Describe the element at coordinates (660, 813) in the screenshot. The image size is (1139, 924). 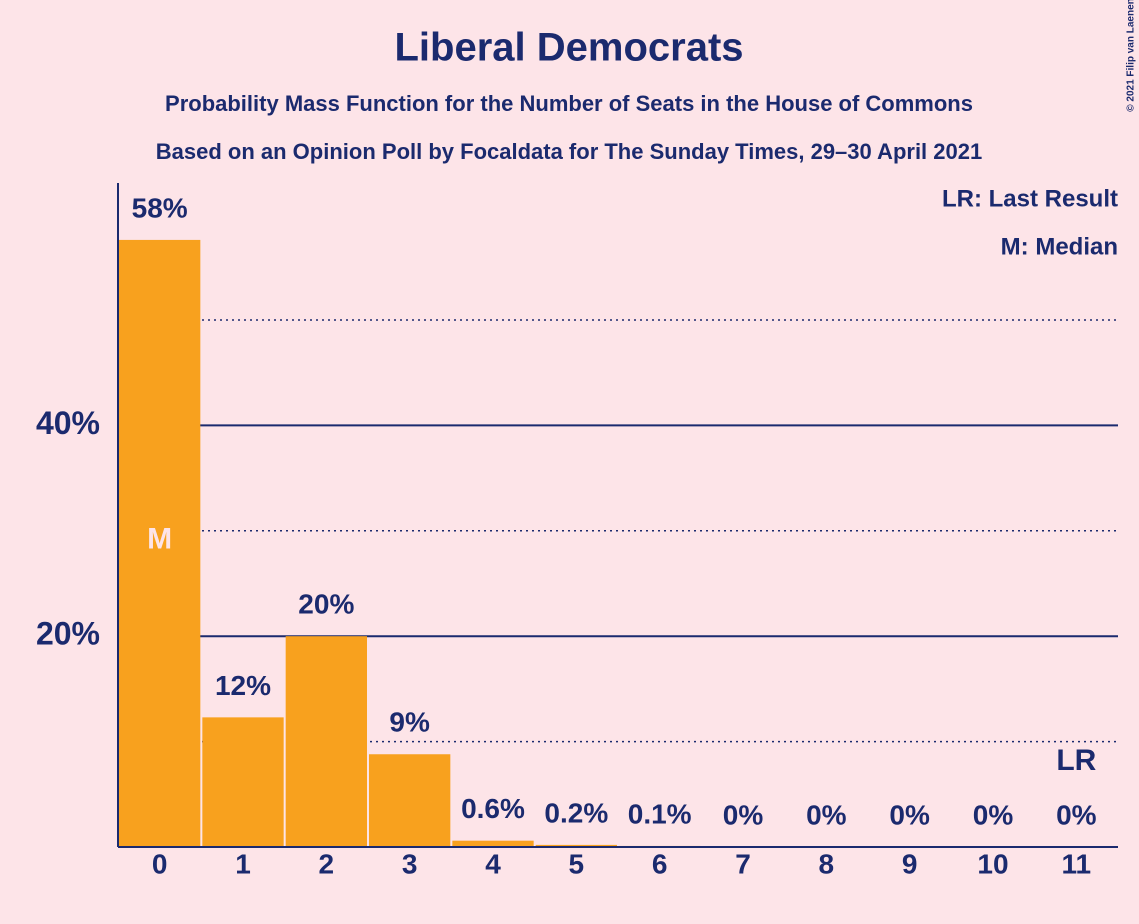
I see `value-label: 0.1%` at that location.